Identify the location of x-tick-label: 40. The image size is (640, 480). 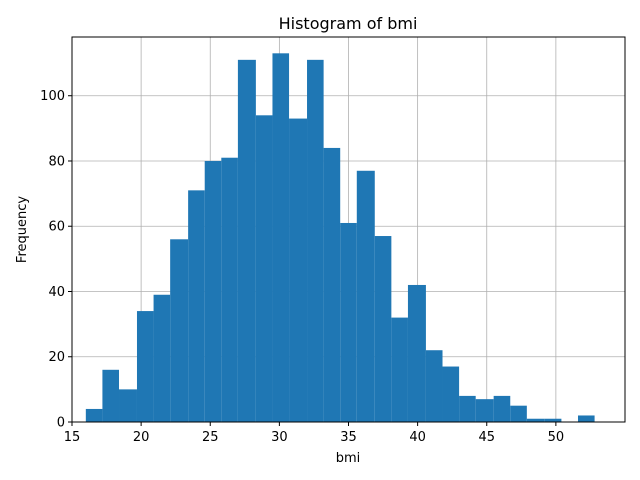
(417, 437).